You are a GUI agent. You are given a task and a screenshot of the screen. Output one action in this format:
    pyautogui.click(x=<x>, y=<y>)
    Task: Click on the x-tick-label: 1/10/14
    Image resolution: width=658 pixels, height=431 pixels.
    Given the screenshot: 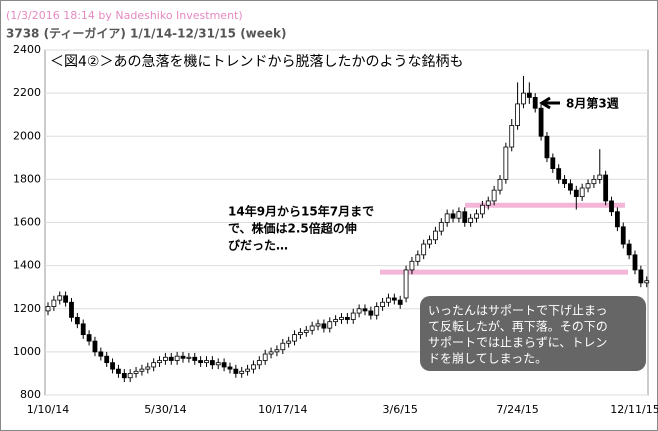 What is the action you would take?
    pyautogui.click(x=48, y=409)
    